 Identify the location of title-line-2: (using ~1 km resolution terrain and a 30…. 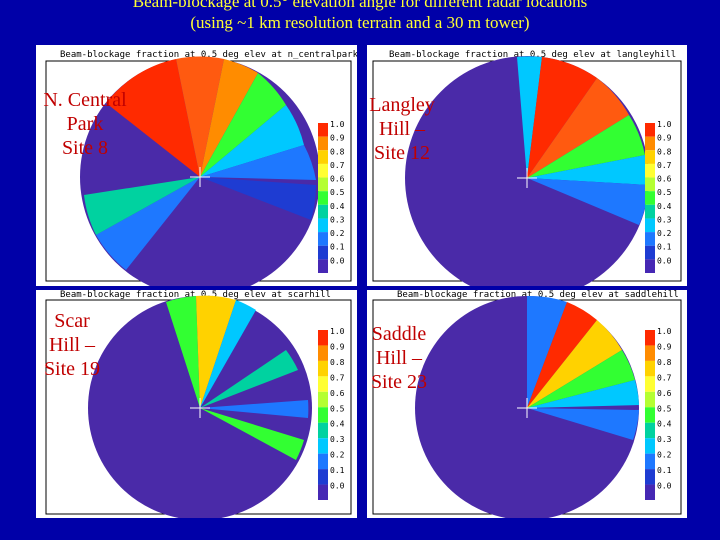
(360, 22).